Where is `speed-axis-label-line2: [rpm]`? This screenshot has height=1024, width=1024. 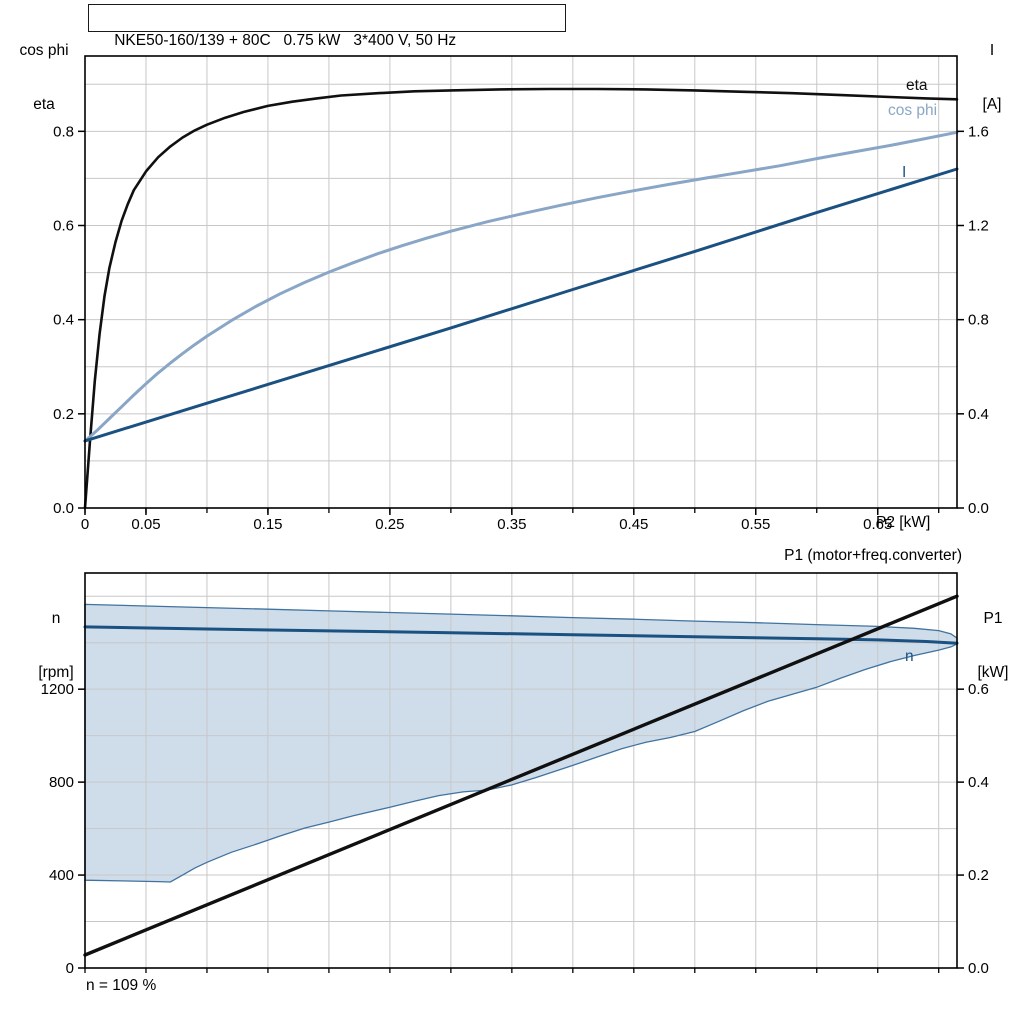 speed-axis-label-line2: [rpm] is located at coordinates (56, 672).